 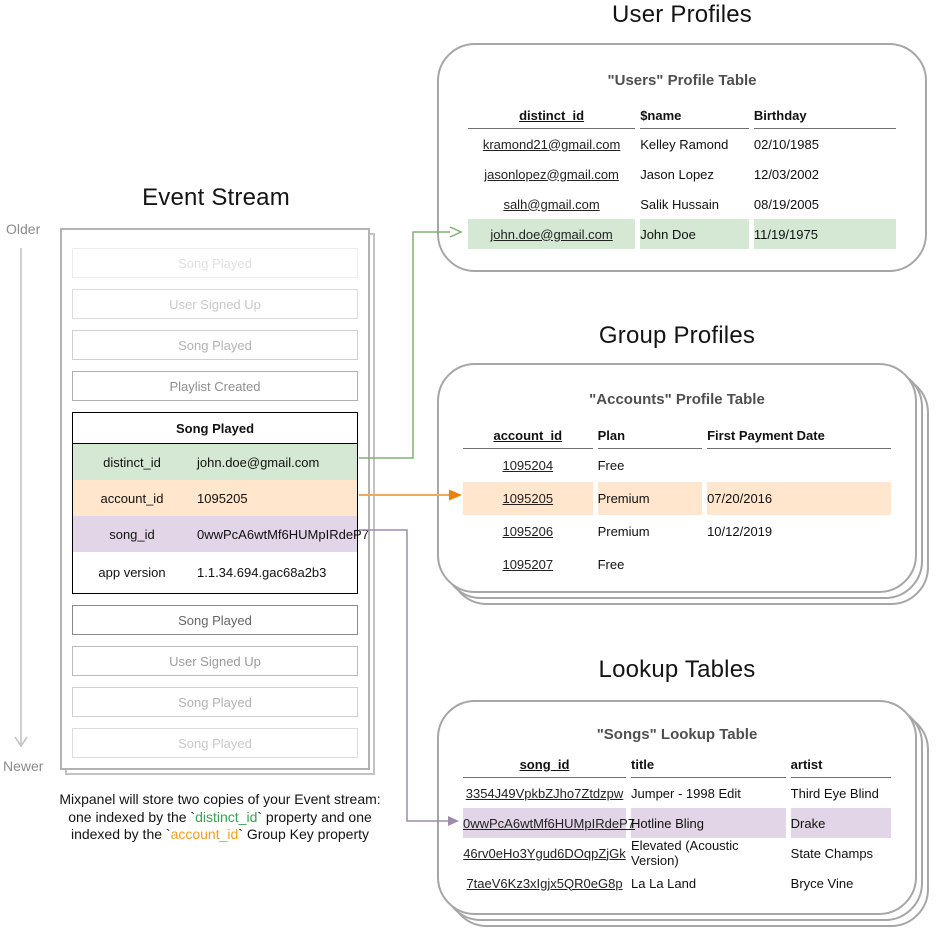 I want to click on cell: Third Eye Blind, so click(x=834, y=793).